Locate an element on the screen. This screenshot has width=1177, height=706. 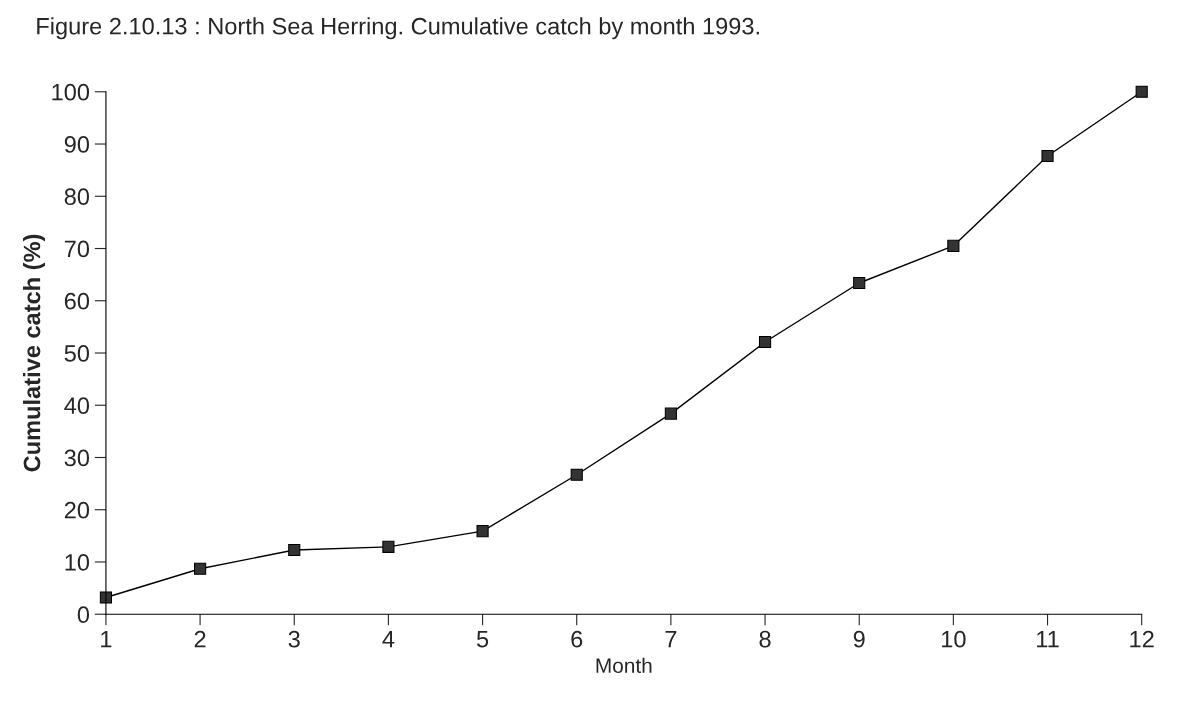
x-tick-label: 4 is located at coordinates (388, 639).